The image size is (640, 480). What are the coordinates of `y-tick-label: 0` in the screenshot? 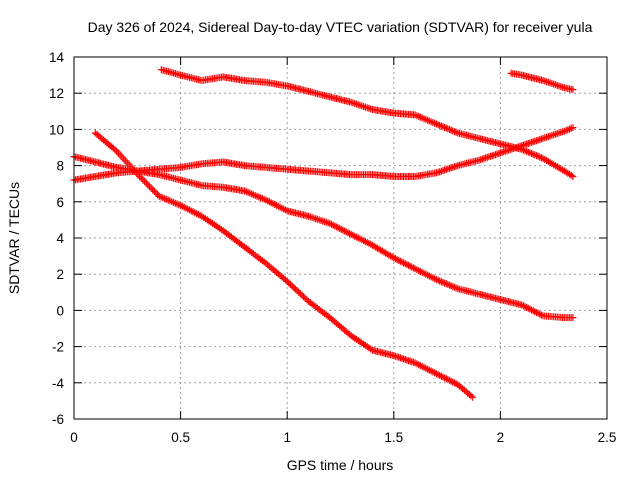 It's located at (60, 310).